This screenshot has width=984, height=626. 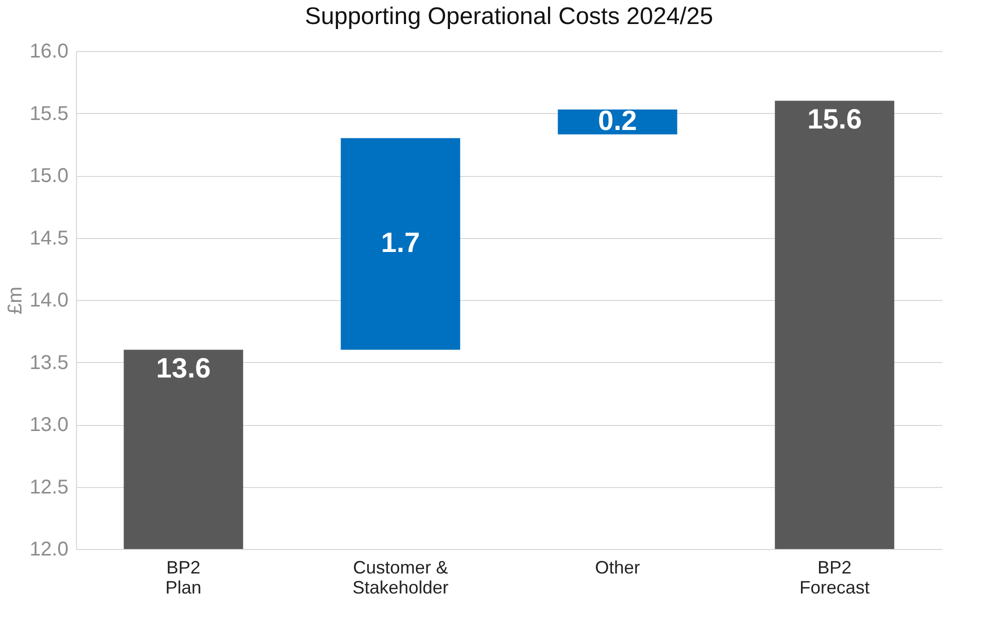 I want to click on y-tick-label: 14.5, so click(x=49, y=238).